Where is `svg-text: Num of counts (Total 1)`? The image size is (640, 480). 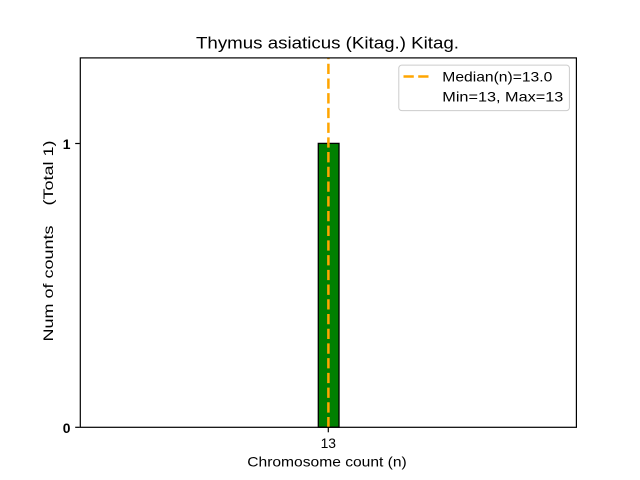 svg-text: Num of counts (Total 1) is located at coordinates (48, 241).